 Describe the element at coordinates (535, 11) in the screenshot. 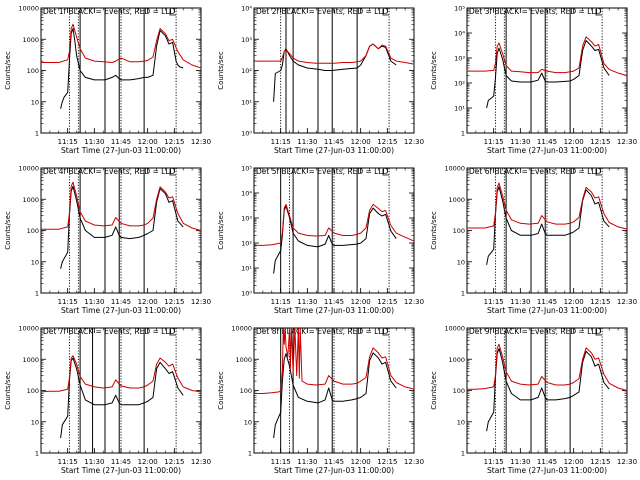

I see `panel-title: Det 3f BLACK = Events, RED = LLD` at that location.